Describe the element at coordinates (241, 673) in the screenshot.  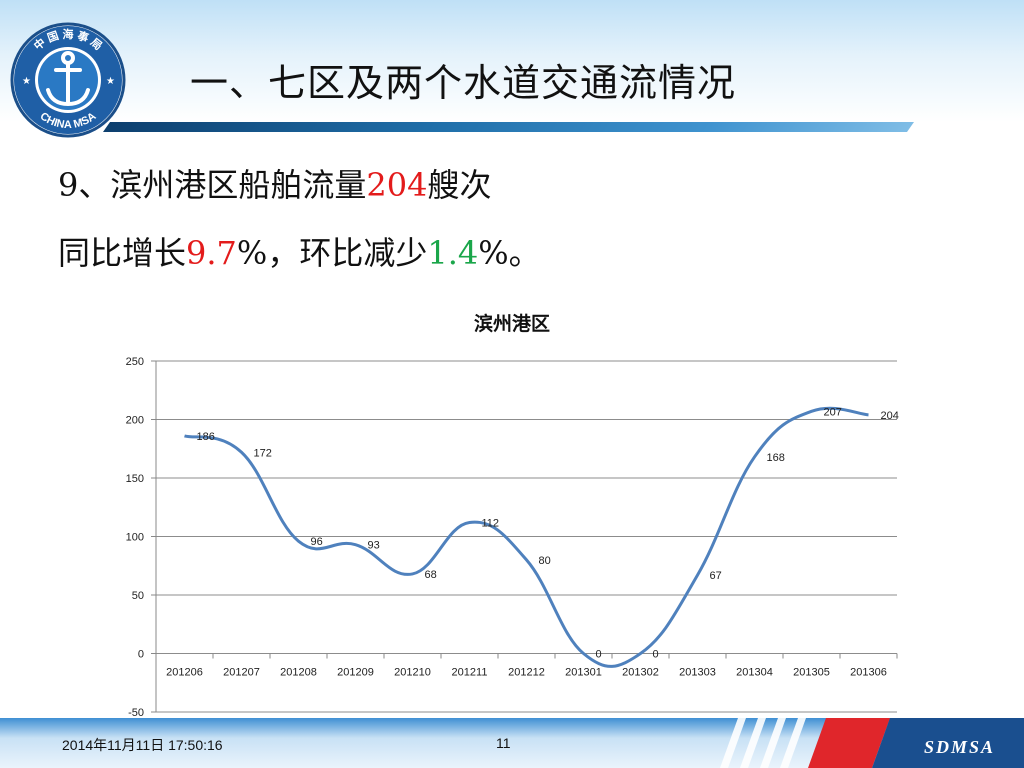
I see `x-tick-label: 201207` at that location.